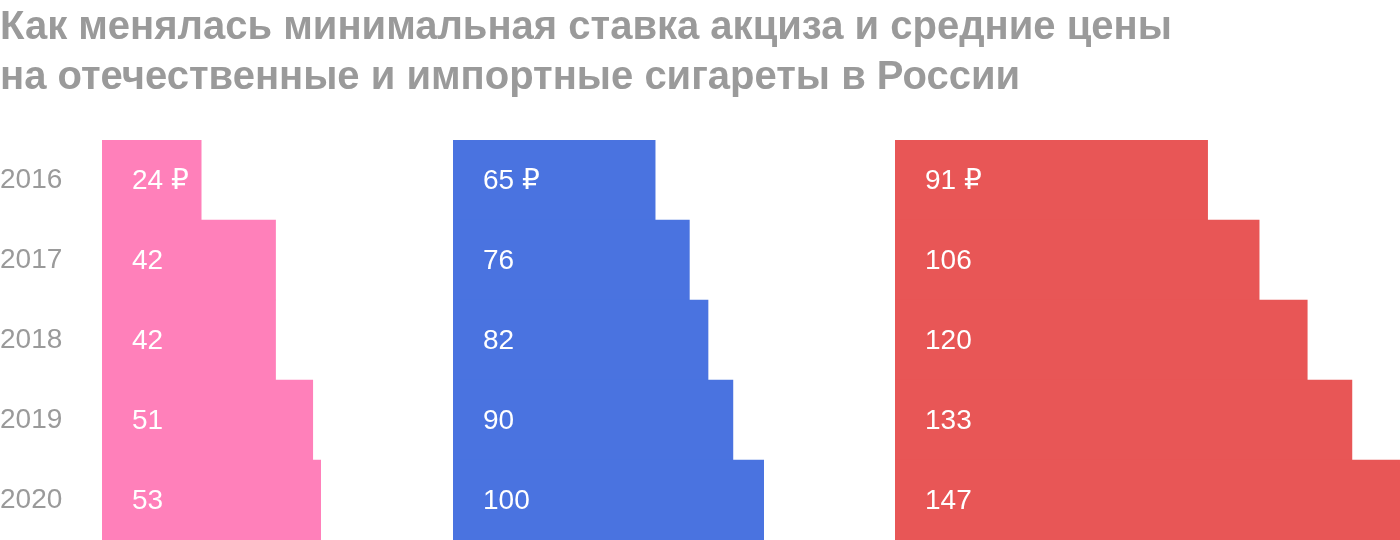 Image resolution: width=1400 pixels, height=540 pixels. I want to click on data-label: 133, so click(949, 419).